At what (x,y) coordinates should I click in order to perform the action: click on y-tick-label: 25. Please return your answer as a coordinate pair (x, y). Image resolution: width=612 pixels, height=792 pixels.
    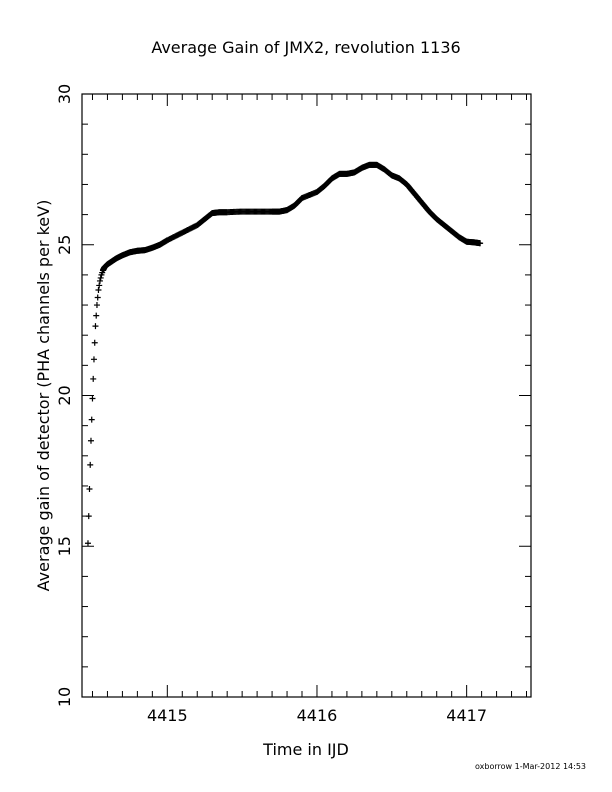
    Looking at the image, I should click on (64, 245).